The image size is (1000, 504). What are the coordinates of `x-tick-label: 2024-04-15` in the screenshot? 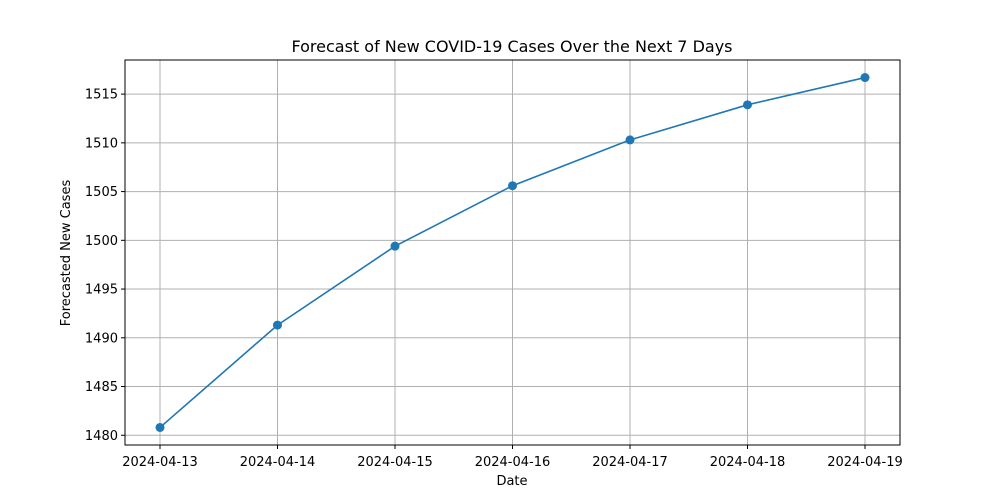 It's located at (395, 462).